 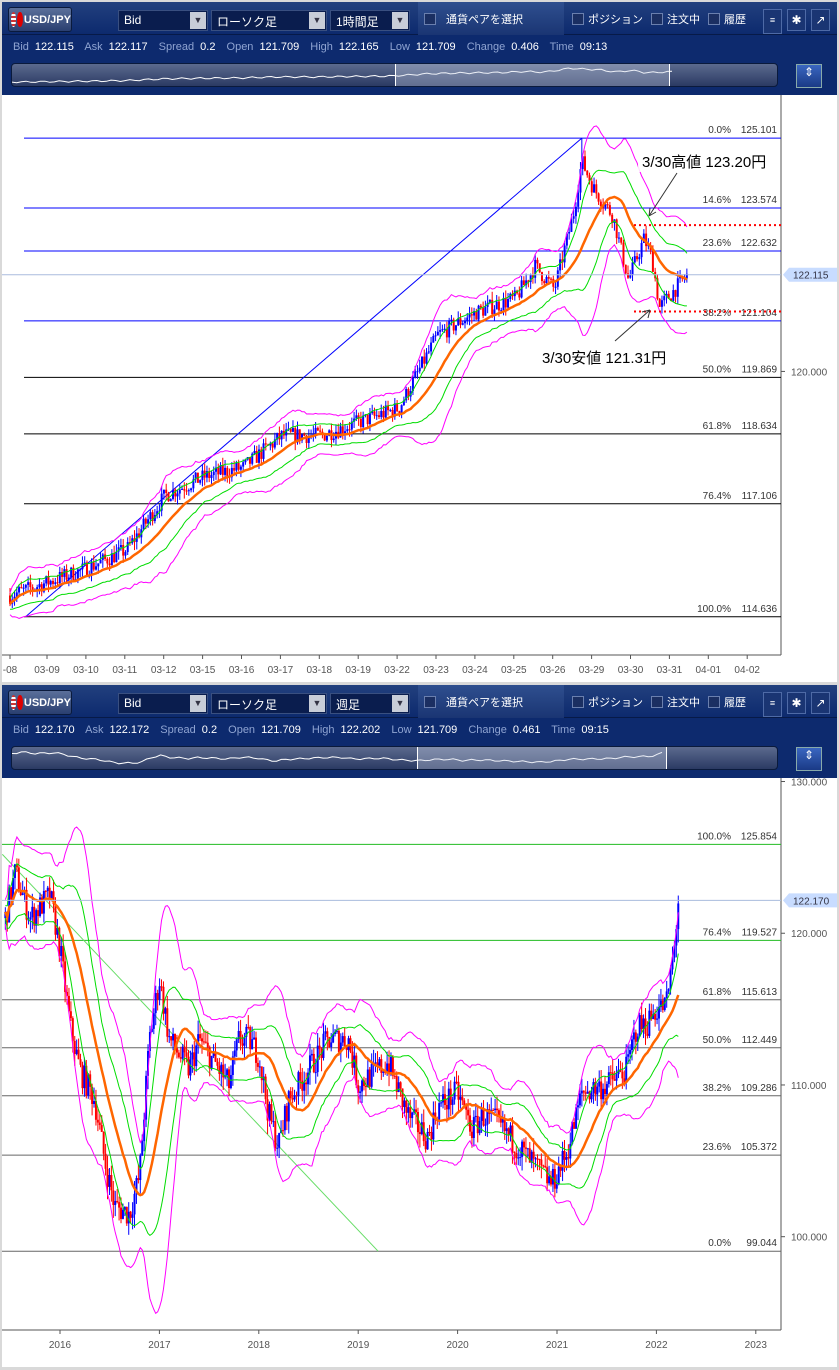 I want to click on x-tick-label: 2016, so click(x=60, y=1345).